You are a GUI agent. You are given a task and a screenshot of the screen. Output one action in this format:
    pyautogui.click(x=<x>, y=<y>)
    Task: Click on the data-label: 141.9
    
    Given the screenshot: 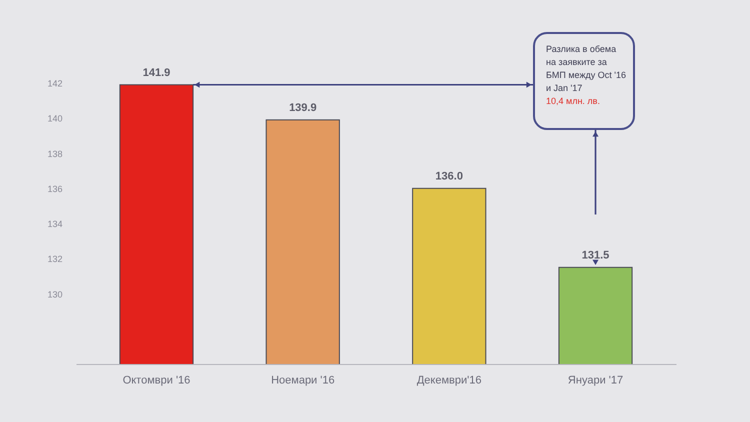 What is the action you would take?
    pyautogui.click(x=156, y=72)
    